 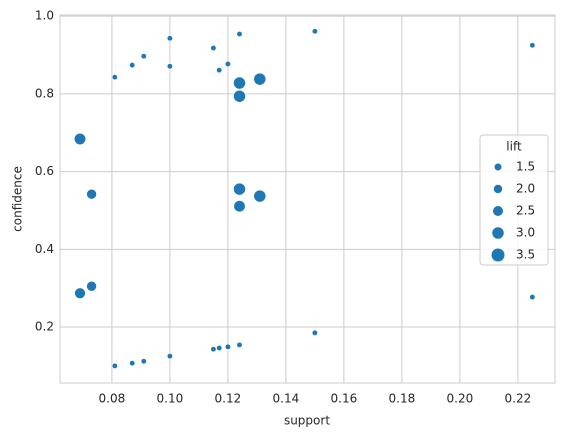 What do you see at coordinates (307, 421) in the screenshot?
I see `x-axis-label: support` at bounding box center [307, 421].